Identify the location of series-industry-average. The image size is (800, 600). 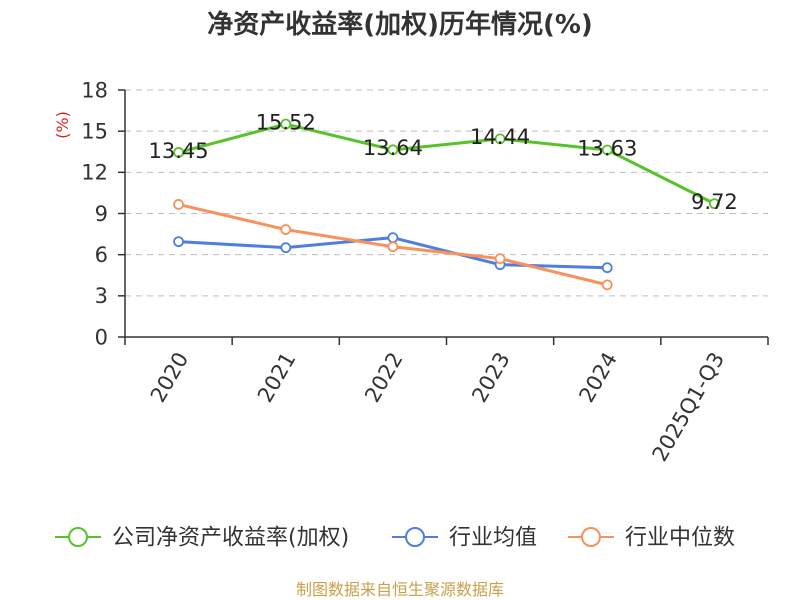
(393, 253).